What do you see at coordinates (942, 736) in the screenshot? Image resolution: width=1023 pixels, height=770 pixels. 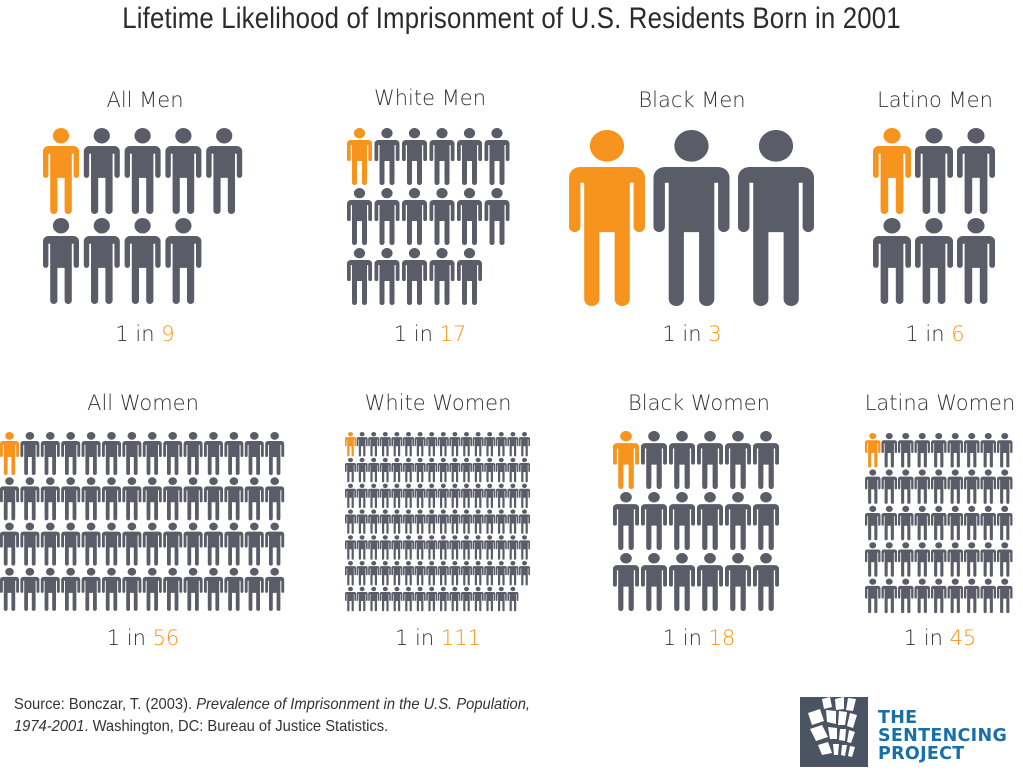 I see `logo-wordmark: THE SENTENCING PROJECT` at bounding box center [942, 736].